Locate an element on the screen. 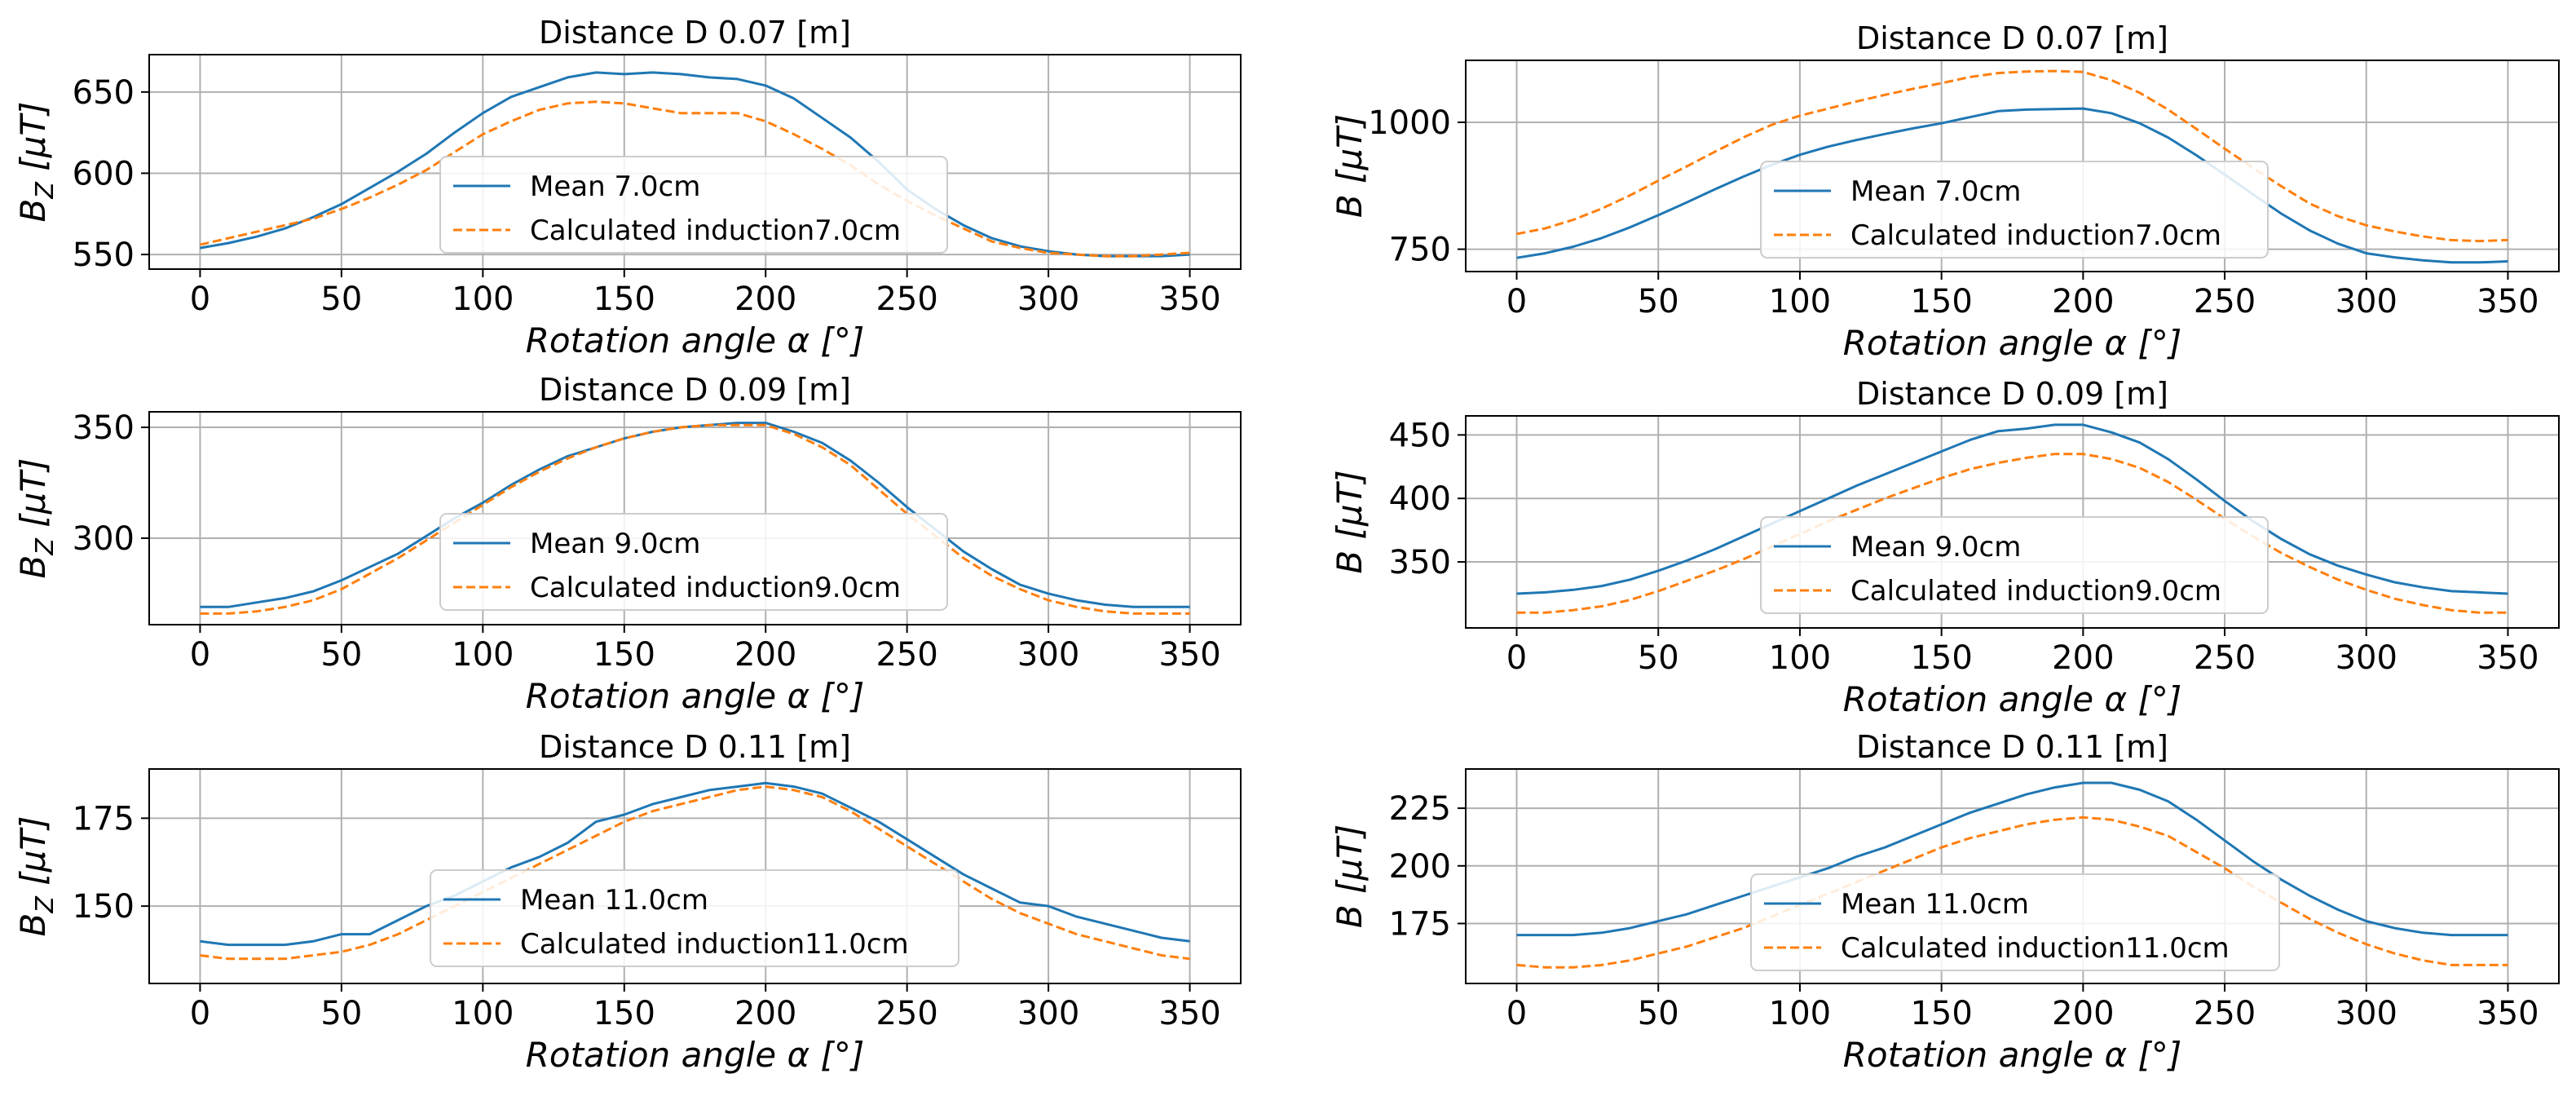 Image resolution: width=2576 pixels, height=1096 pixels. y-tick-label: 400 is located at coordinates (1420, 499).